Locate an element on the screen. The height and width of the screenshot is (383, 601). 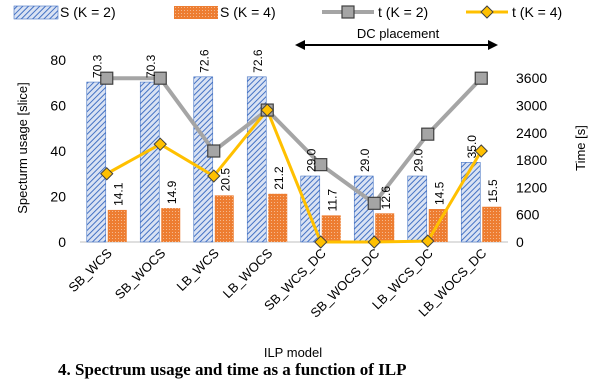
x-tick-label: LB_WCS is located at coordinates (197, 269).